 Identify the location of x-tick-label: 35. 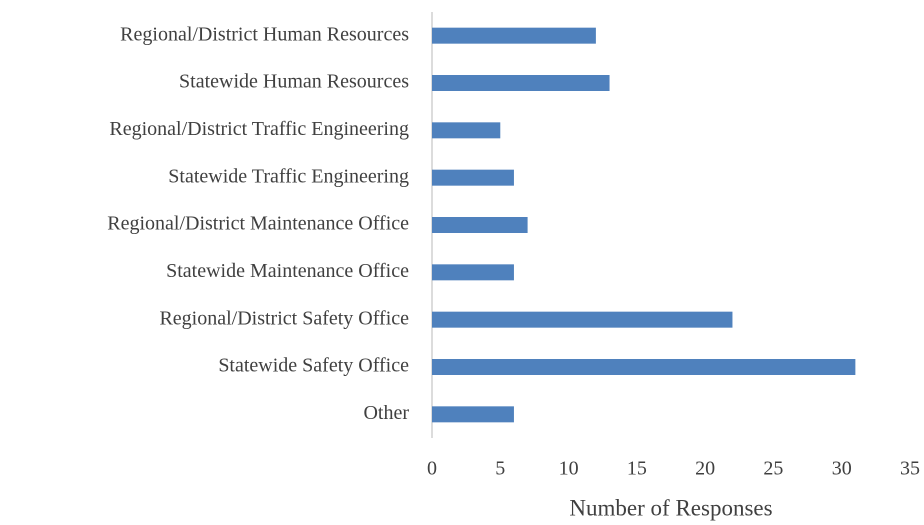
(910, 469).